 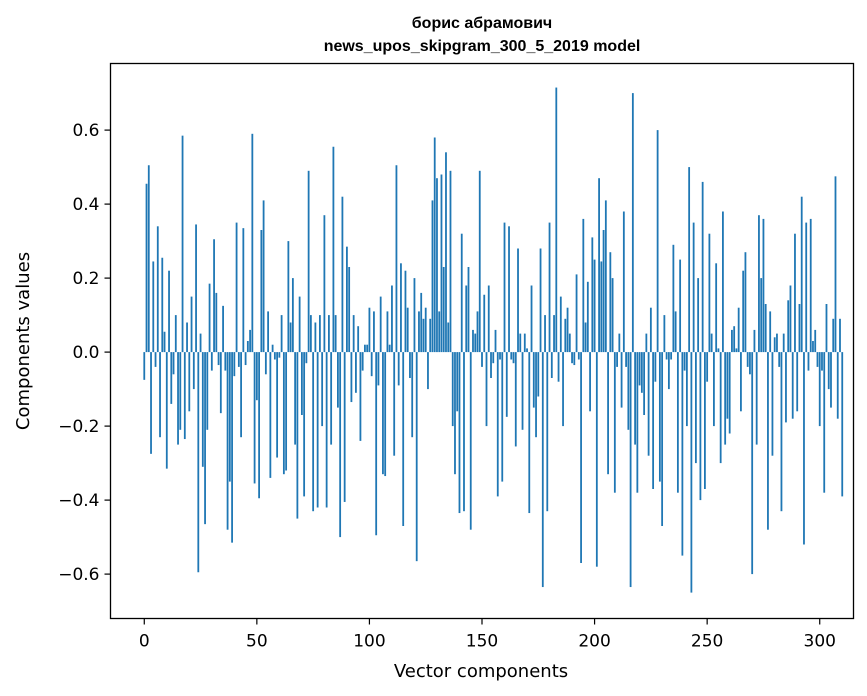 I want to click on x-tick-label: 50, so click(x=257, y=642).